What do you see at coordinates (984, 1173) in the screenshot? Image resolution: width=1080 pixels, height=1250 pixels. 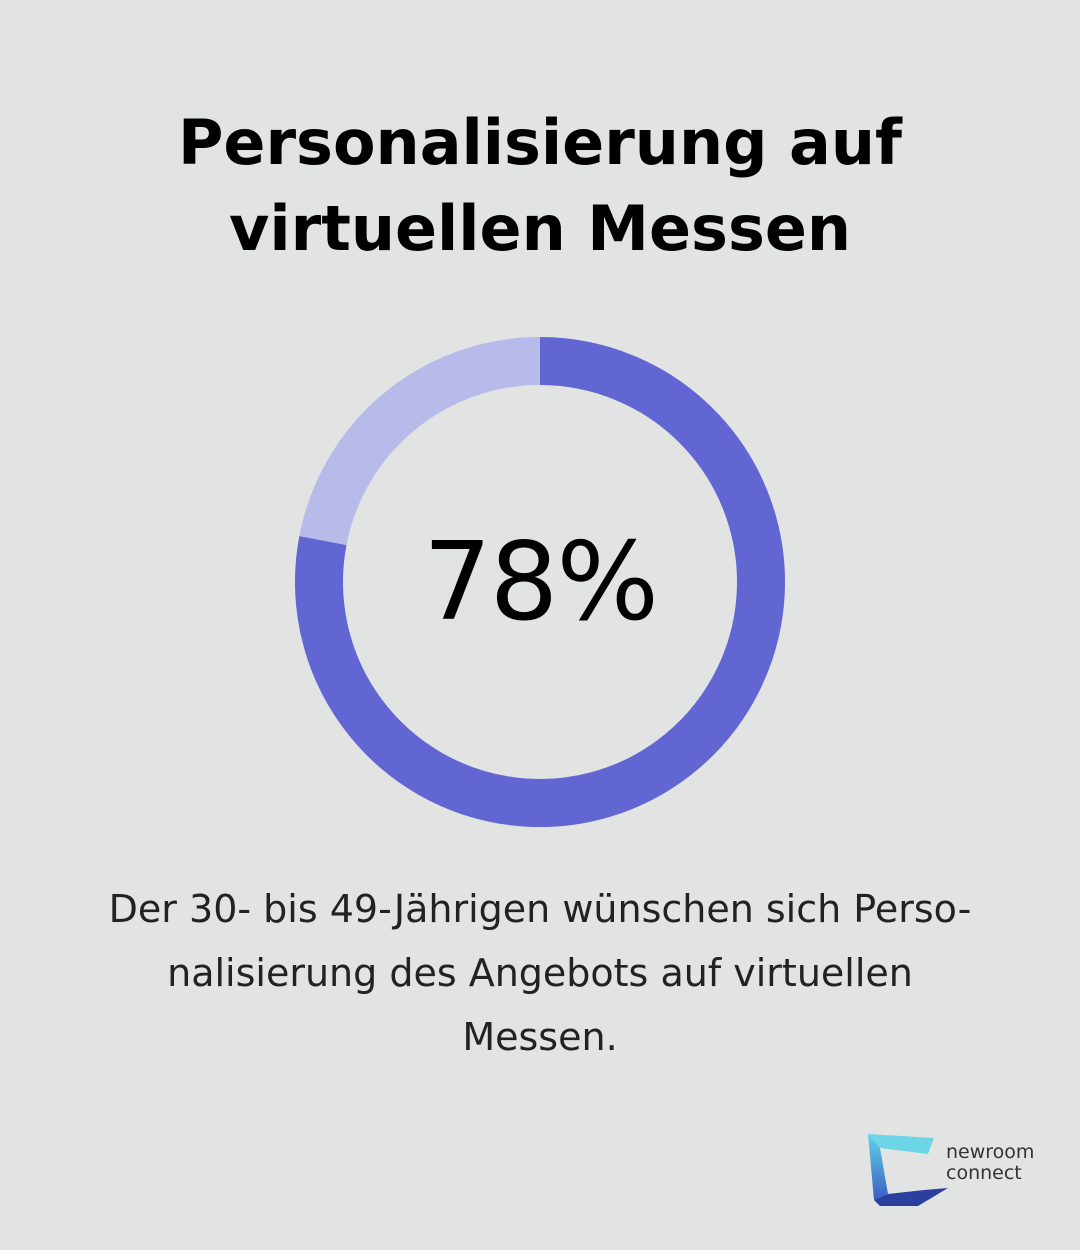 I see `logo-word-2: connect` at bounding box center [984, 1173].